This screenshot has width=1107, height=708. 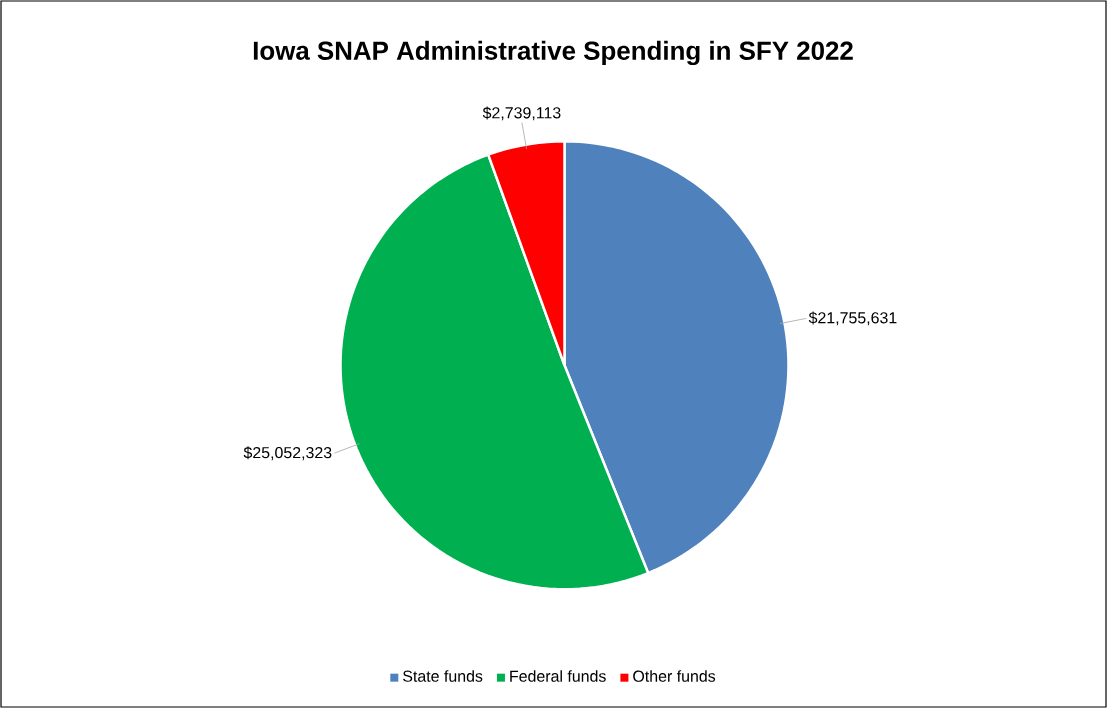 I want to click on data-label: $2,739,113, so click(x=521, y=113).